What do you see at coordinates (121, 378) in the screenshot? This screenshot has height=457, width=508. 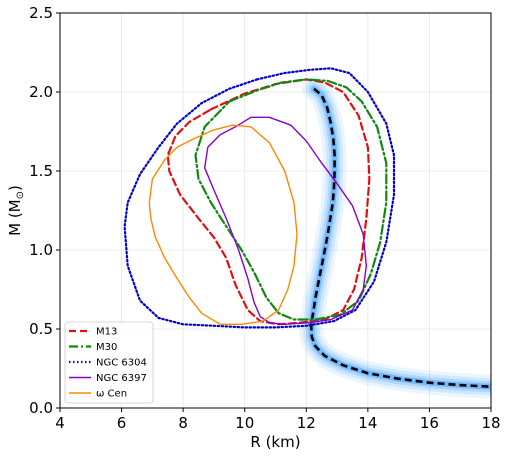 I see `legend-label-3: NGC 6397` at bounding box center [121, 378].